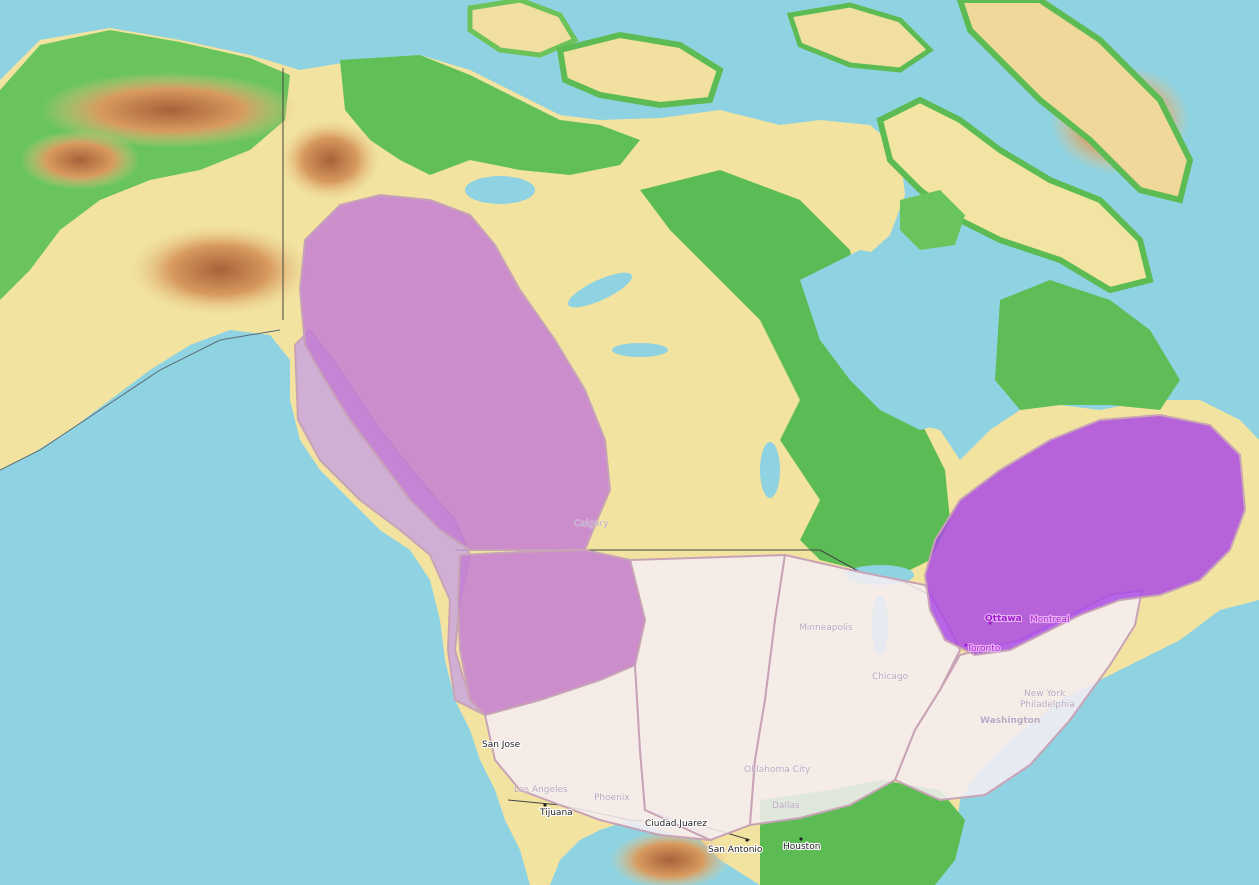  What do you see at coordinates (676, 824) in the screenshot?
I see `label-ciudad-juarez: Ciudad Juarez` at bounding box center [676, 824].